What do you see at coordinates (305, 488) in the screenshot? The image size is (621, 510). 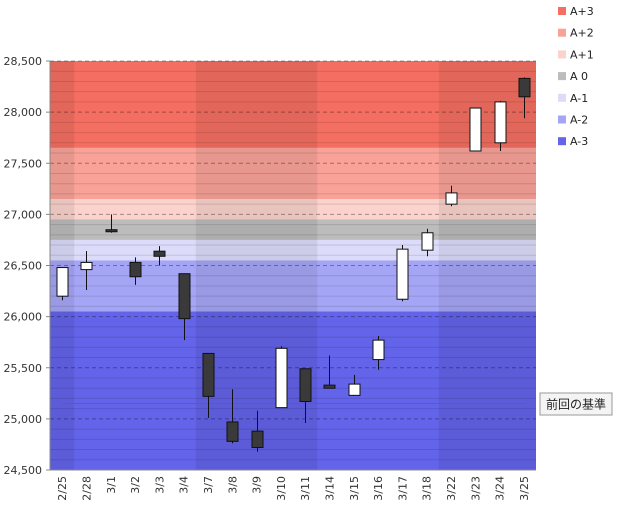 I see `x-tick-label: 3/11` at bounding box center [305, 488].